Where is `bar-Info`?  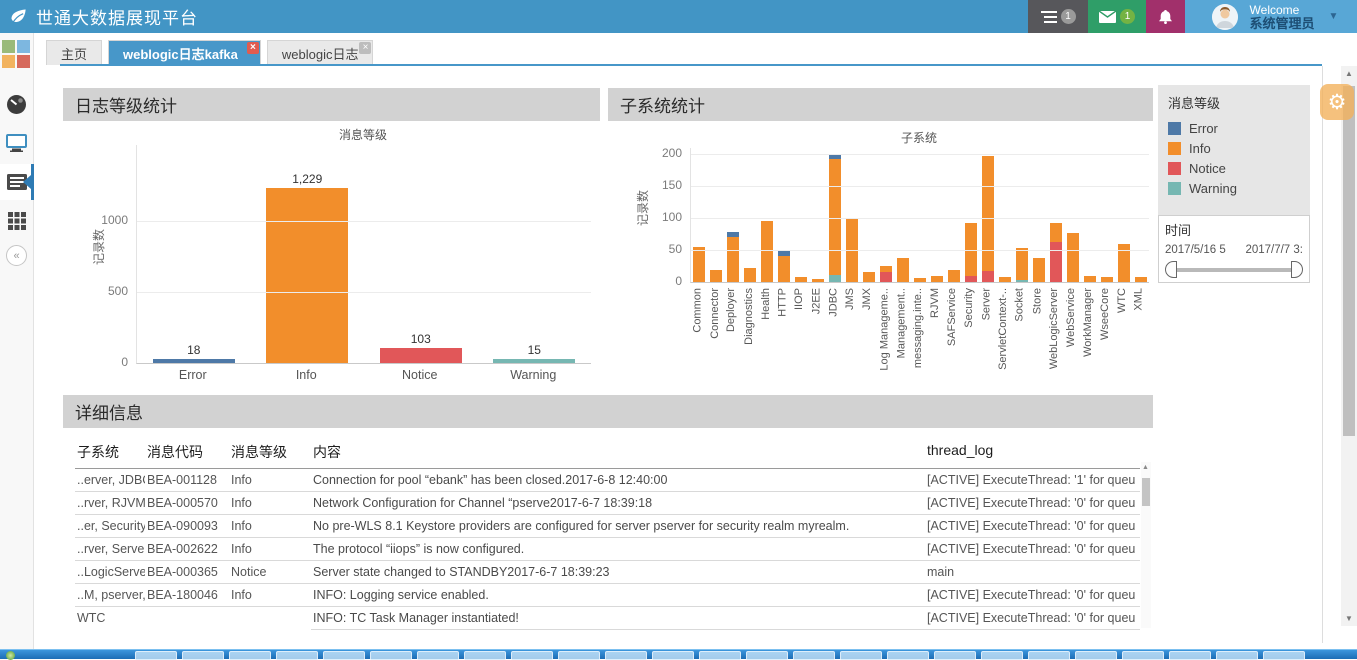
bar-Info is located at coordinates (307, 275).